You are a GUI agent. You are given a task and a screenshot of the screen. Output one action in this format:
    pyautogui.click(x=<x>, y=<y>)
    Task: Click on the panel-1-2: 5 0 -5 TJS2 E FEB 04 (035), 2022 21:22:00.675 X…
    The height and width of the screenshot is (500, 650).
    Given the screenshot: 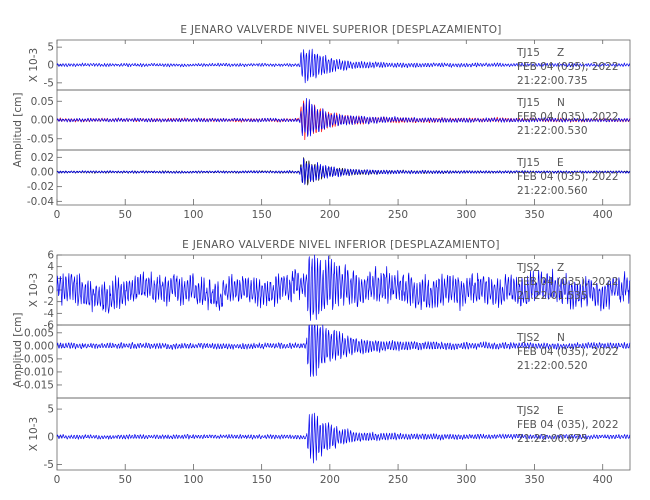 What is the action you would take?
    pyautogui.click(x=329, y=434)
    